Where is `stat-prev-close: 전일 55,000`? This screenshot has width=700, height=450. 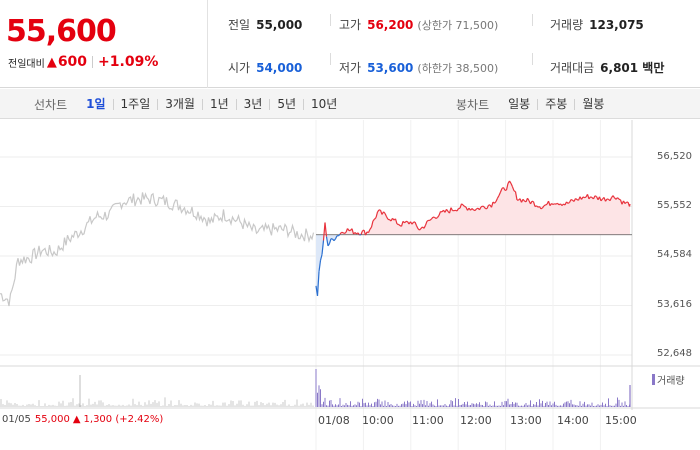 stat-prev-close: 전일 55,000 is located at coordinates (265, 24).